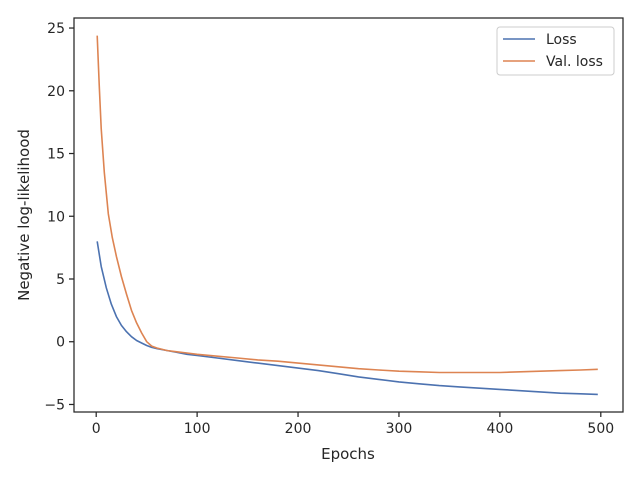 The height and width of the screenshot is (480, 640). What do you see at coordinates (555, 51) in the screenshot?
I see `legend: Loss Val. loss` at bounding box center [555, 51].